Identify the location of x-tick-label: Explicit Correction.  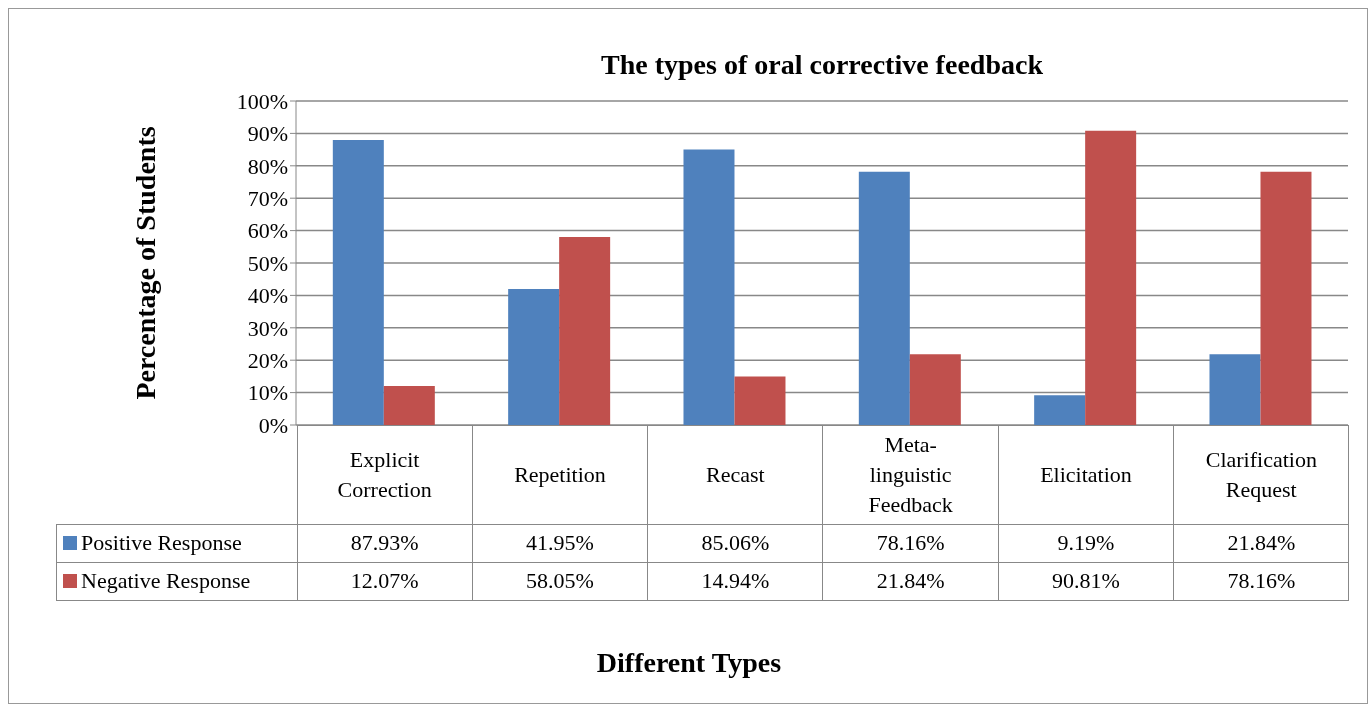
(384, 474).